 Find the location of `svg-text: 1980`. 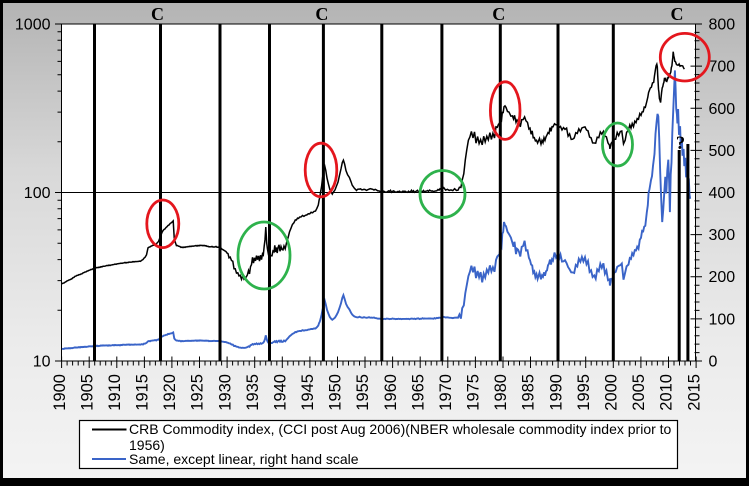

svg-text: 1980 is located at coordinates (501, 392).